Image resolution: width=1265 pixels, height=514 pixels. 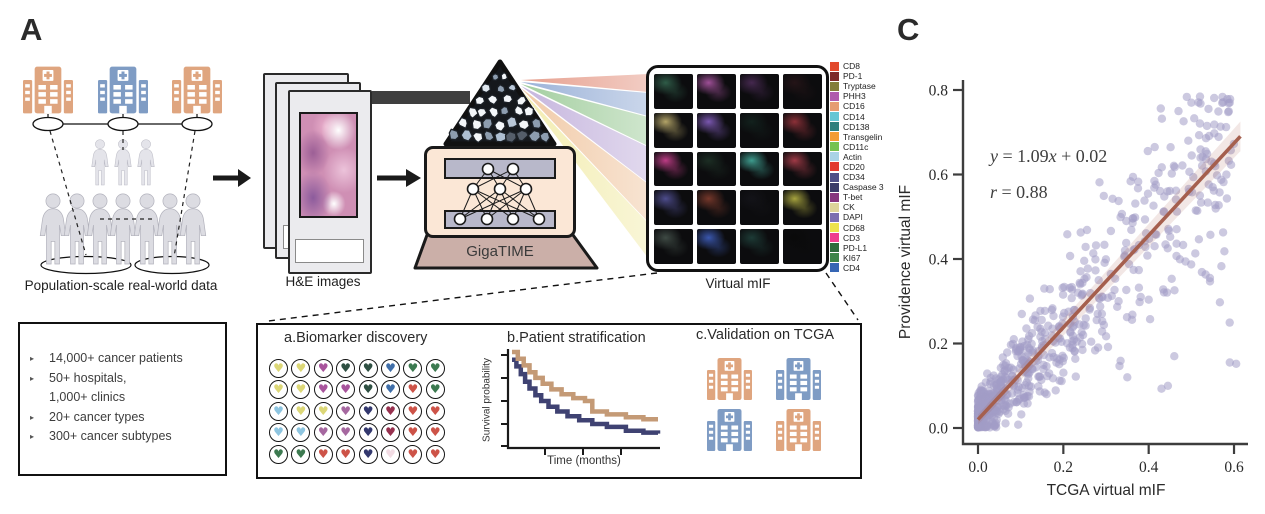 What do you see at coordinates (78, 377) in the screenshot?
I see `stat-item: ▸ 50+ hospitals,` at bounding box center [78, 377].